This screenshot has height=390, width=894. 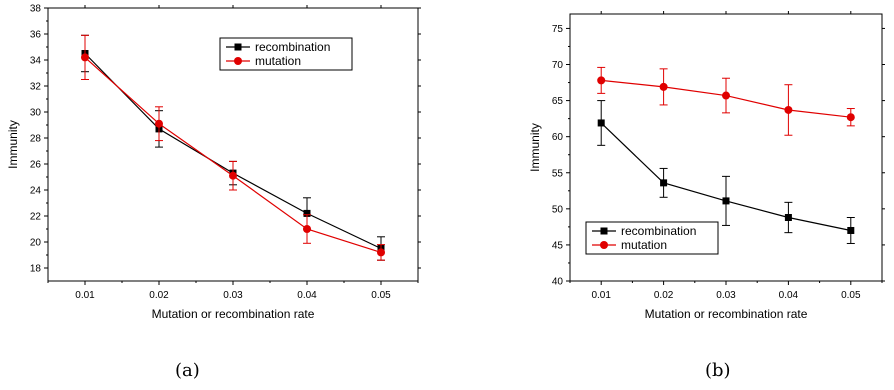 I want to click on y-tick-label: 18, so click(x=36, y=269).